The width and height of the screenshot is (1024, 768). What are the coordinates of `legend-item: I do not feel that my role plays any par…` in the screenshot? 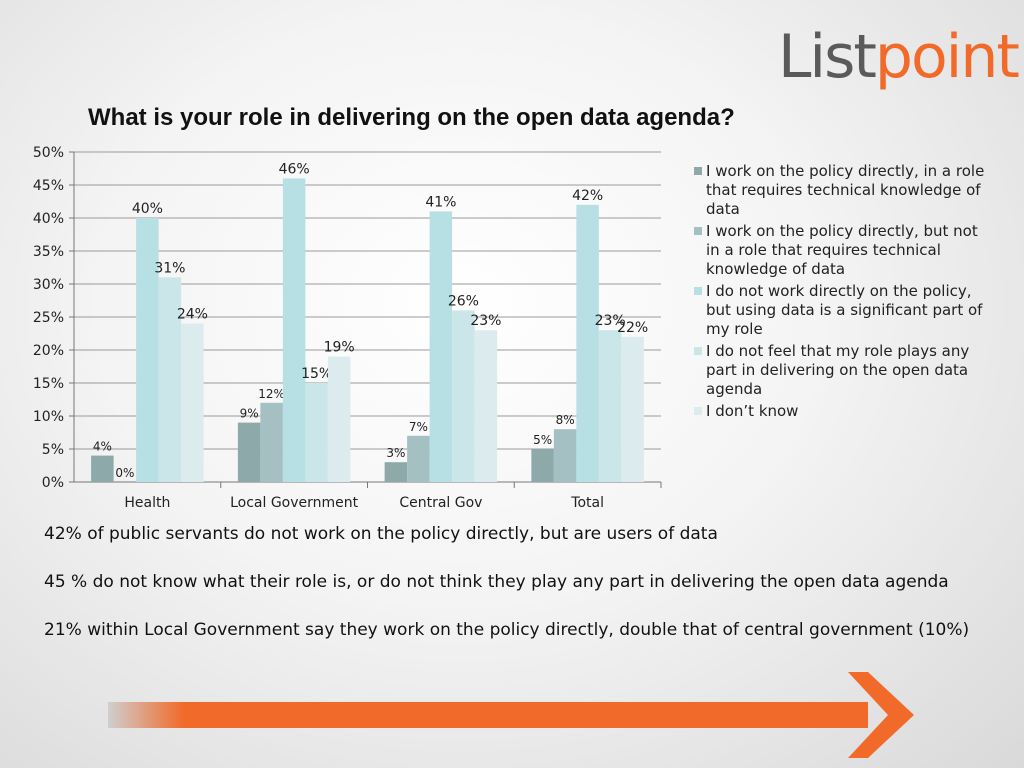 It's located at (844, 370).